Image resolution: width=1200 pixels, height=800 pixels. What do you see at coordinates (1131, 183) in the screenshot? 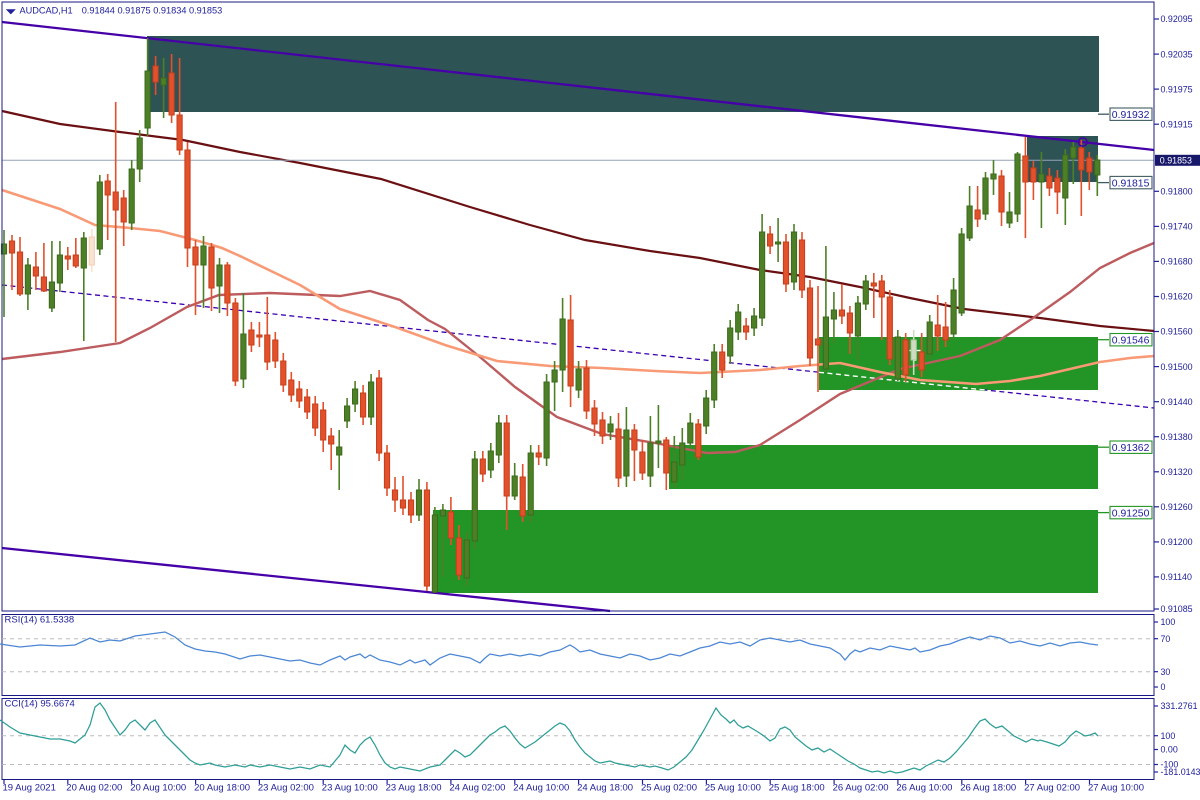
I see `svg-text: 0.91815` at bounding box center [1131, 183].